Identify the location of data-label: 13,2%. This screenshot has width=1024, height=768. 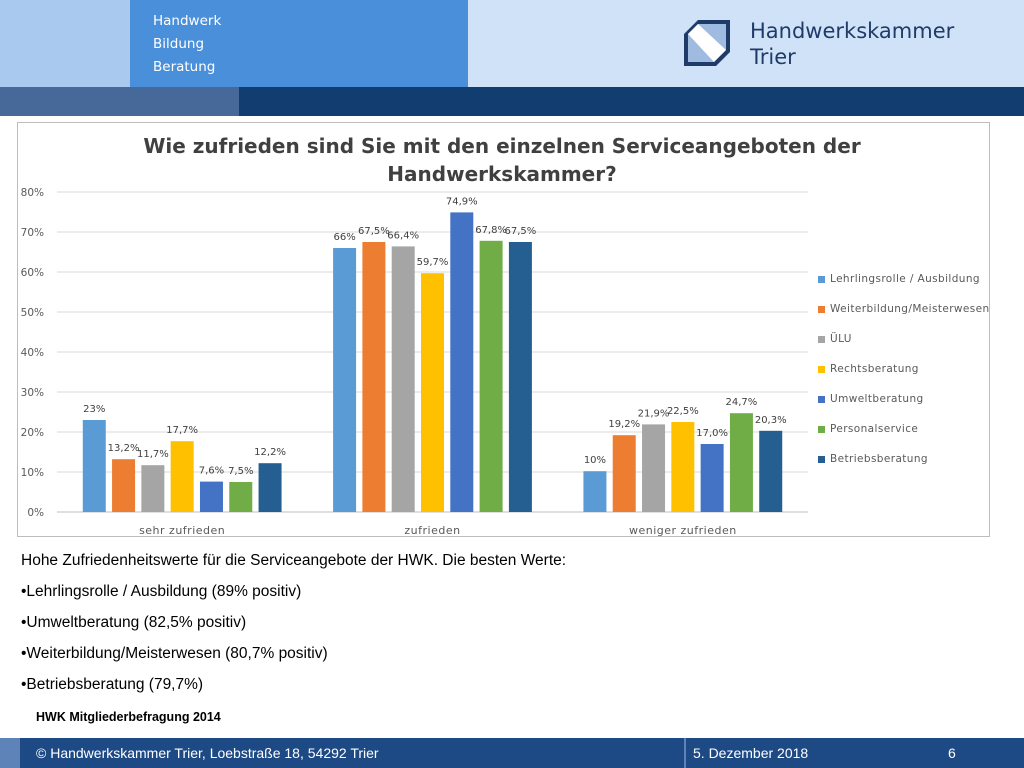
(124, 448).